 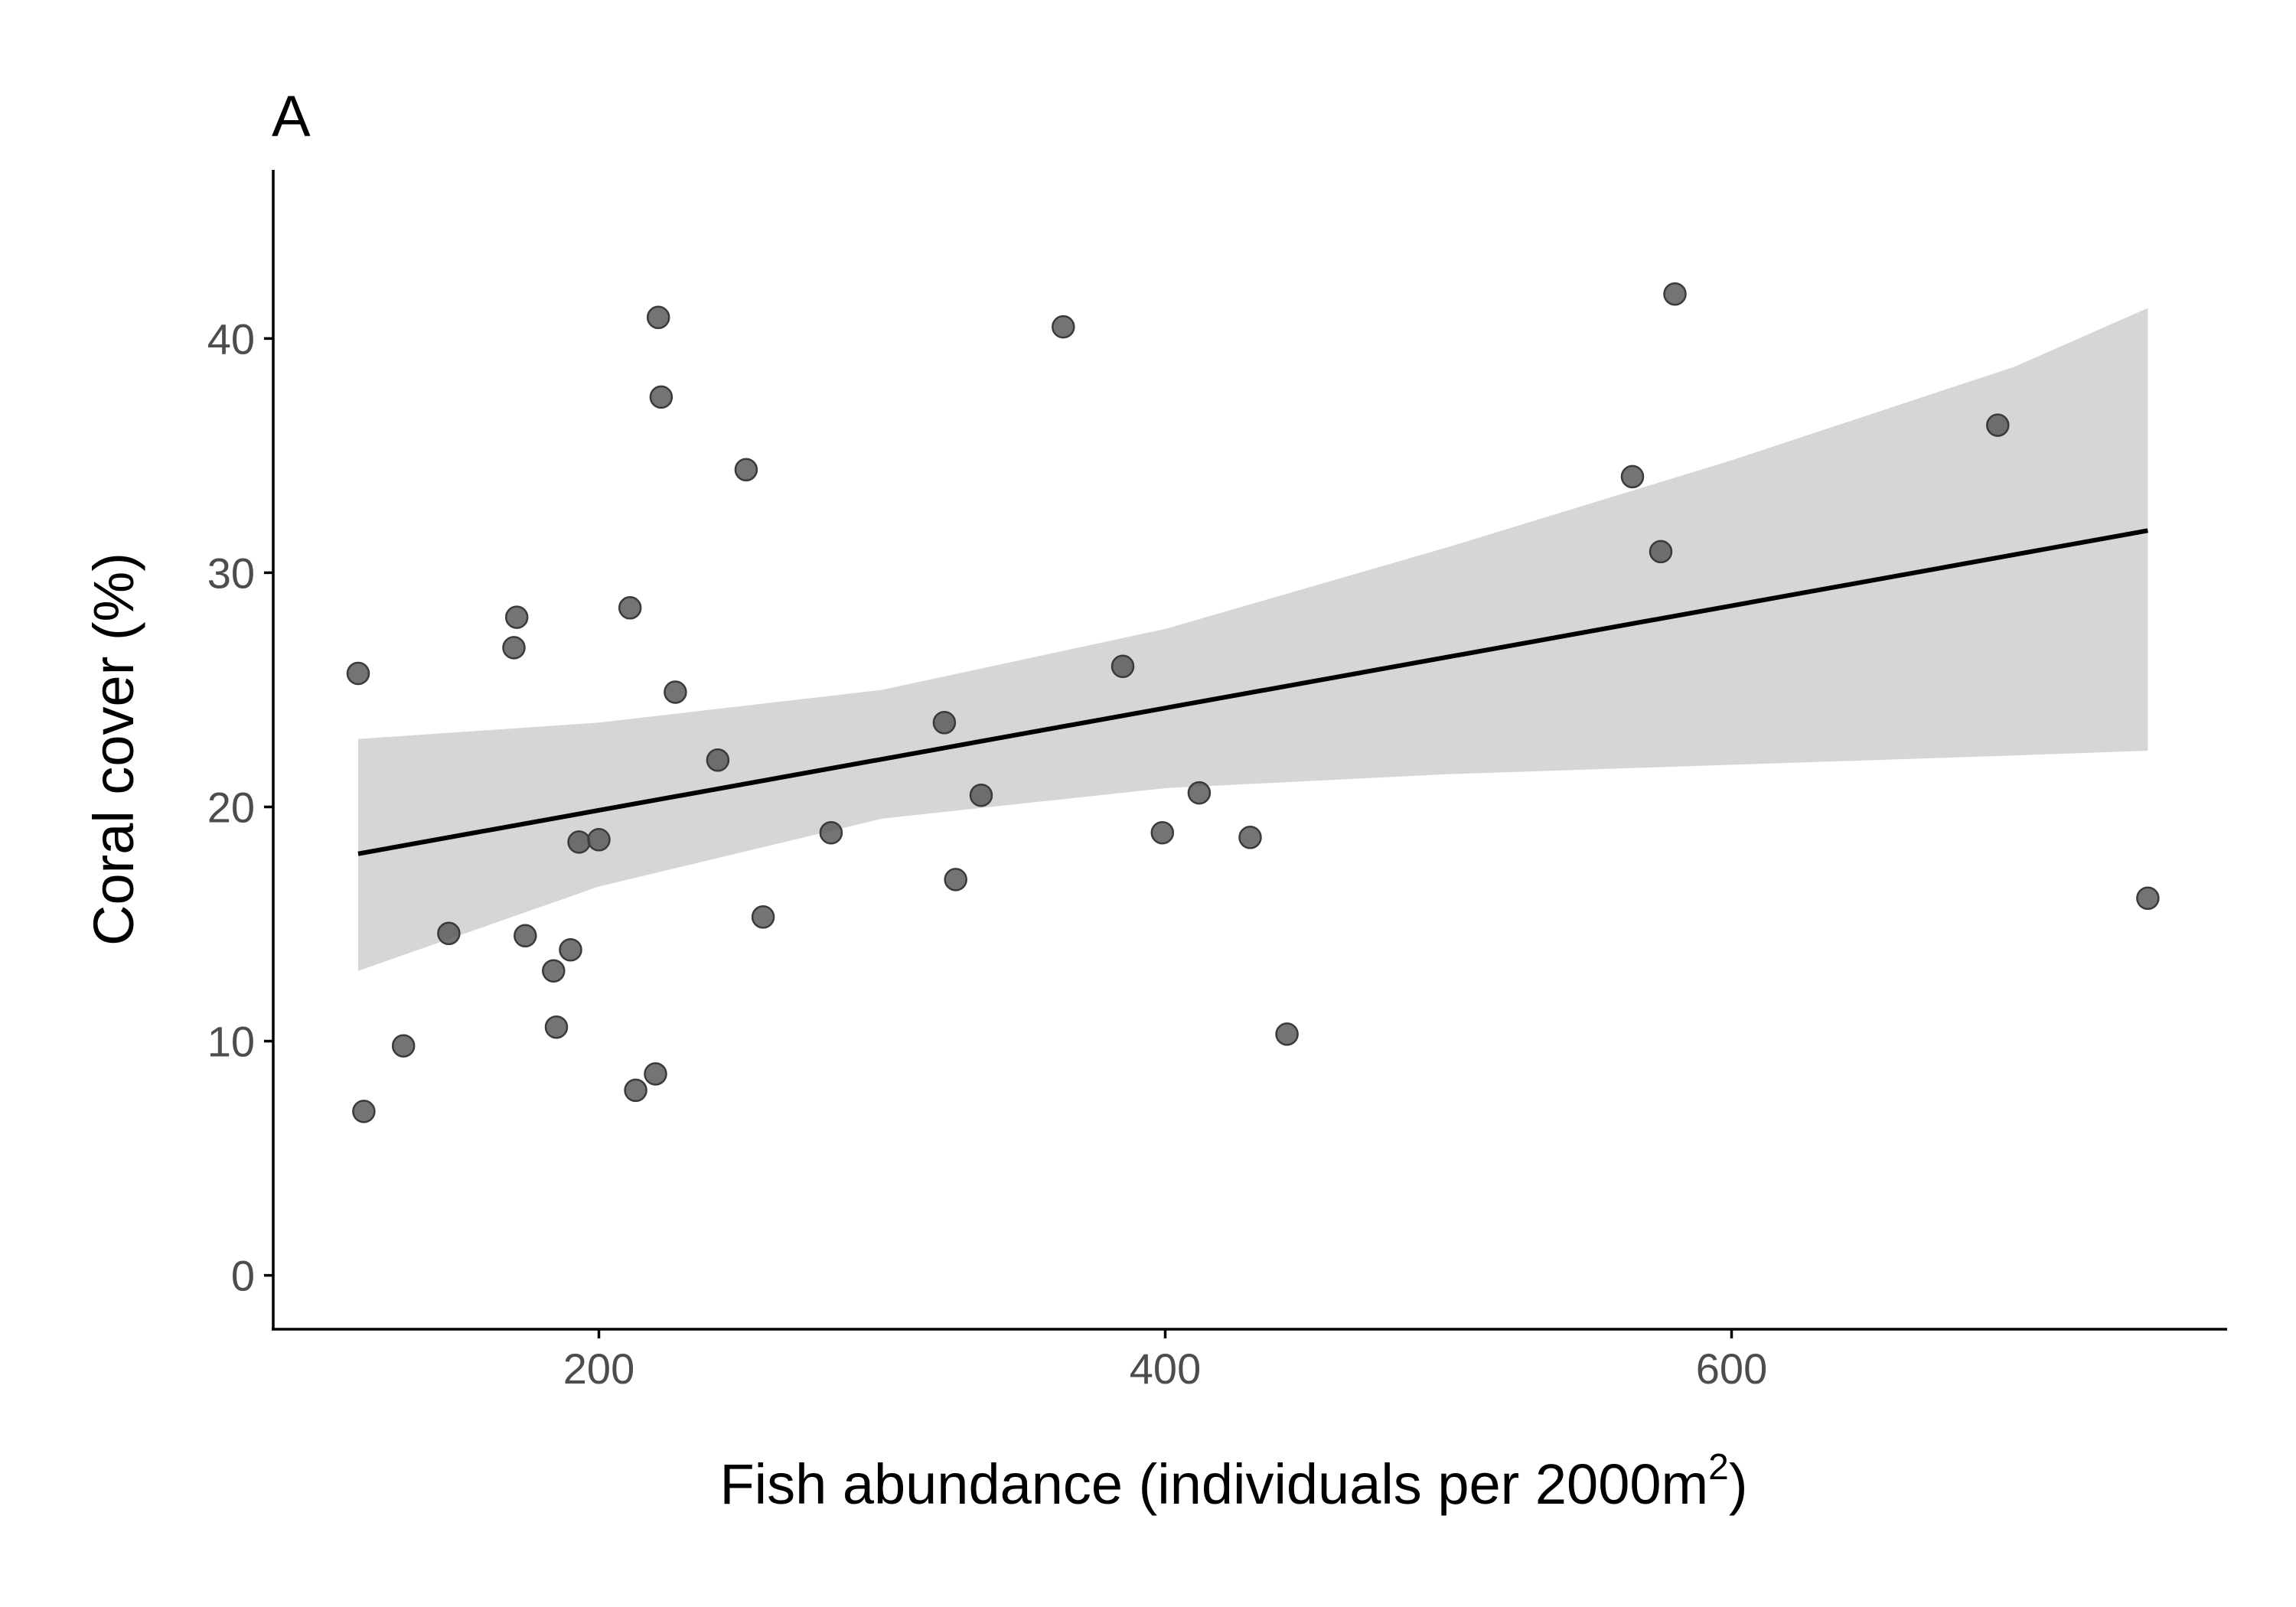 I want to click on x-ticks-layer: 200 400 600, so click(x=1165, y=1361).